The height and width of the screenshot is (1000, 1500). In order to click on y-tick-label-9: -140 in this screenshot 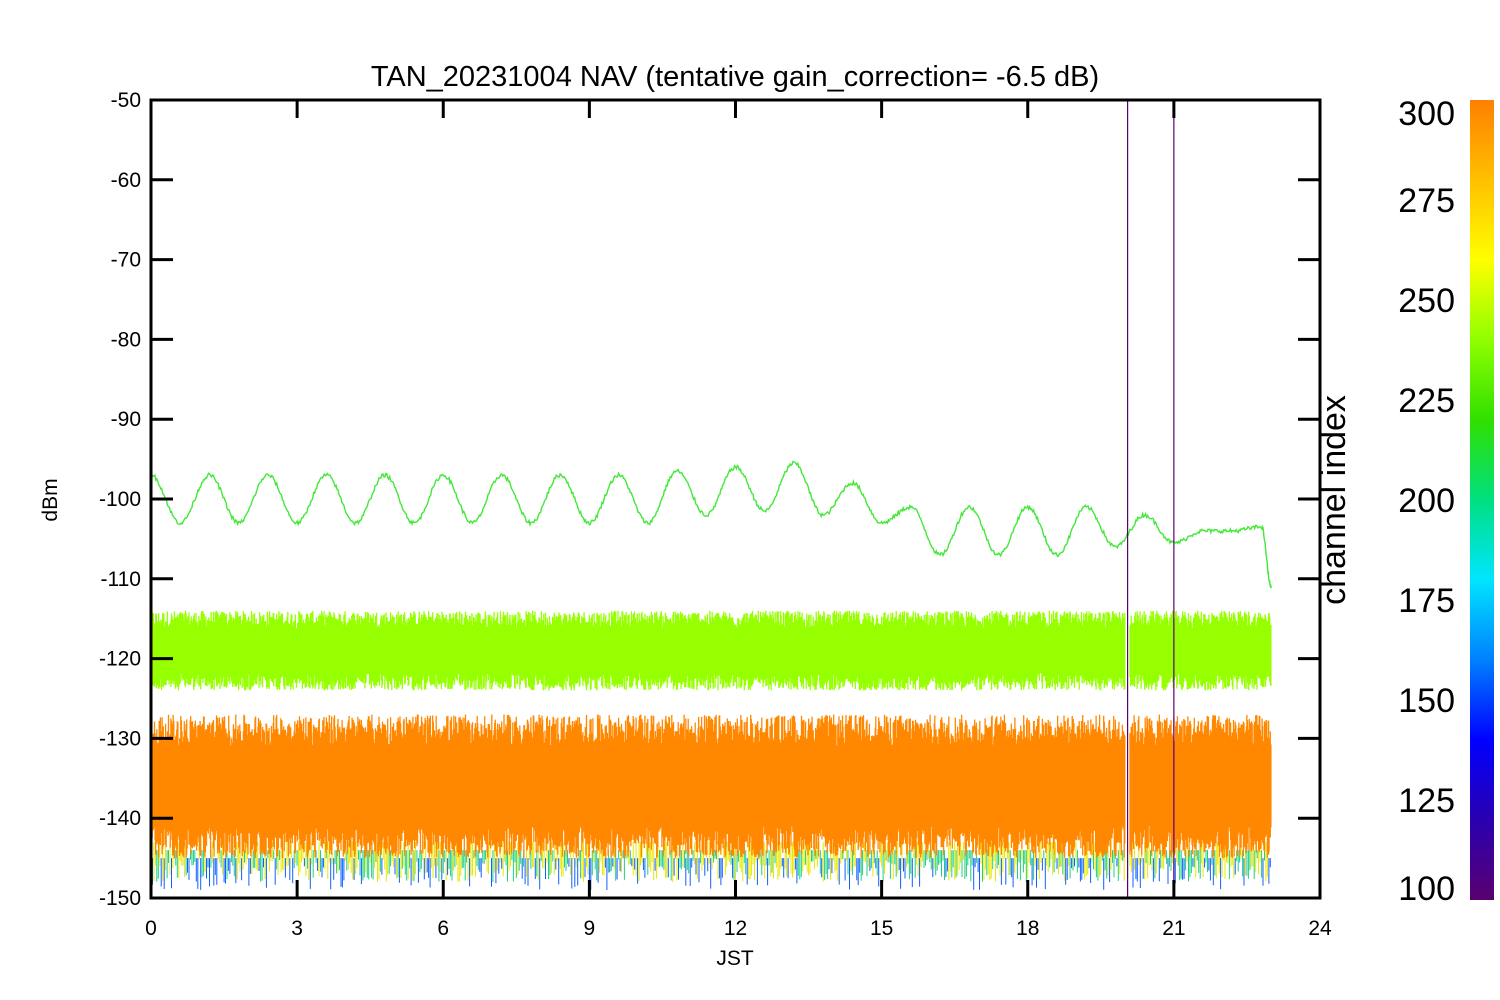, I will do `click(120, 818)`.